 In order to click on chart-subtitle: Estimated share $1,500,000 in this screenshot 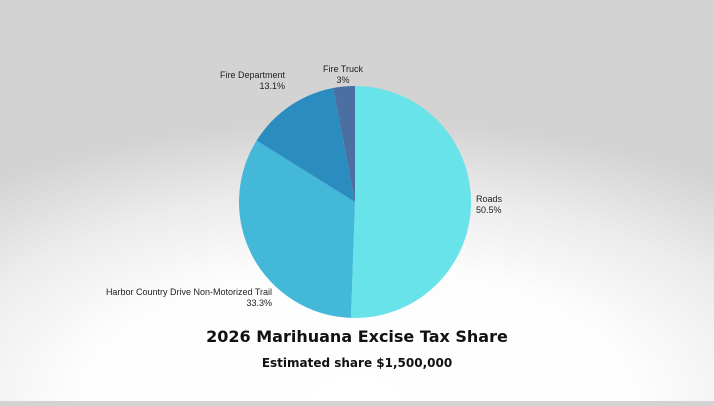, I will do `click(357, 363)`.